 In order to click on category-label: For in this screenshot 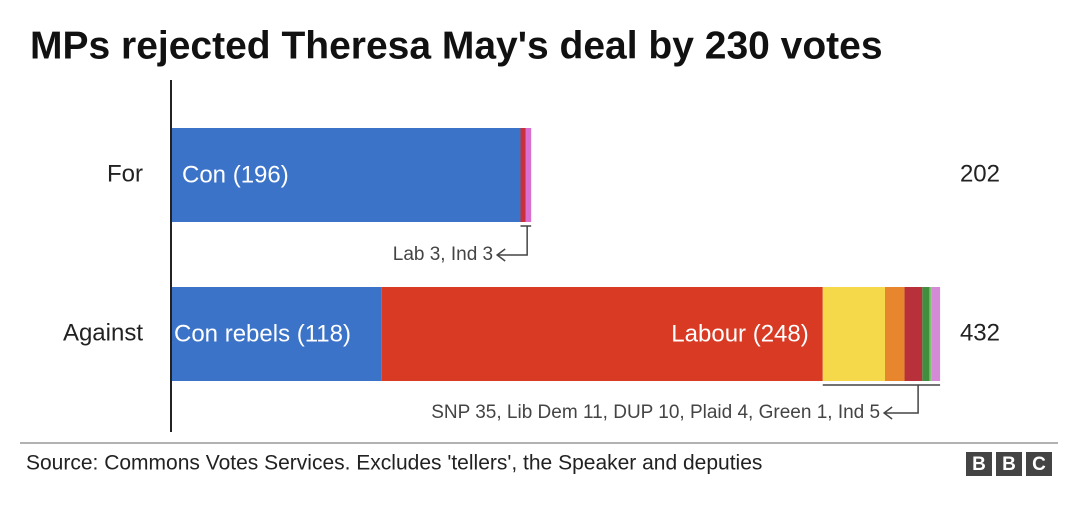, I will do `click(125, 173)`.